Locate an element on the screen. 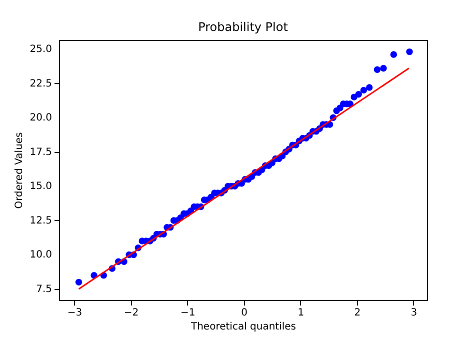  y-tick-label: 7.5 is located at coordinates (44, 290).